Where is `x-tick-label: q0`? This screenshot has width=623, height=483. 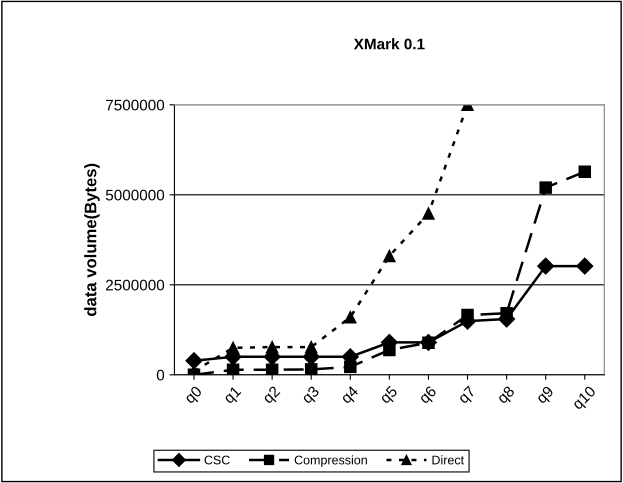
x-tick-label: q0 is located at coordinates (194, 395).